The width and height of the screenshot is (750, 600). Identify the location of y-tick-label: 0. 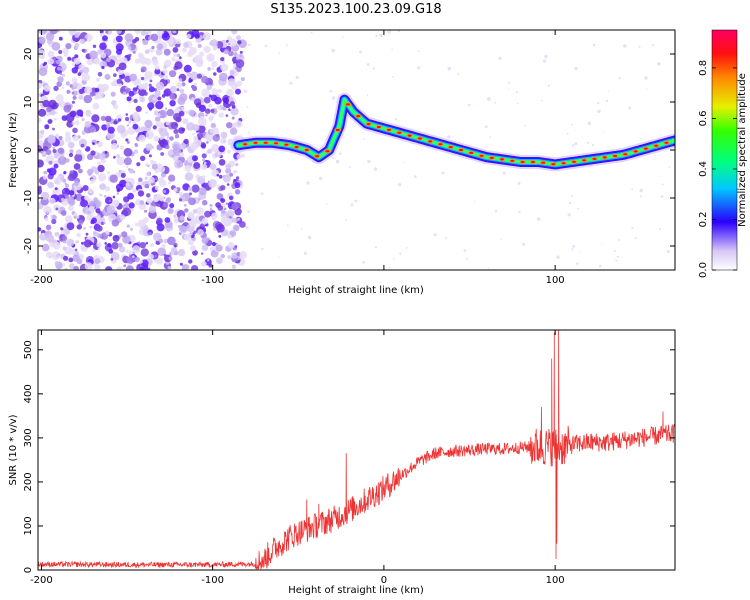
(28, 150).